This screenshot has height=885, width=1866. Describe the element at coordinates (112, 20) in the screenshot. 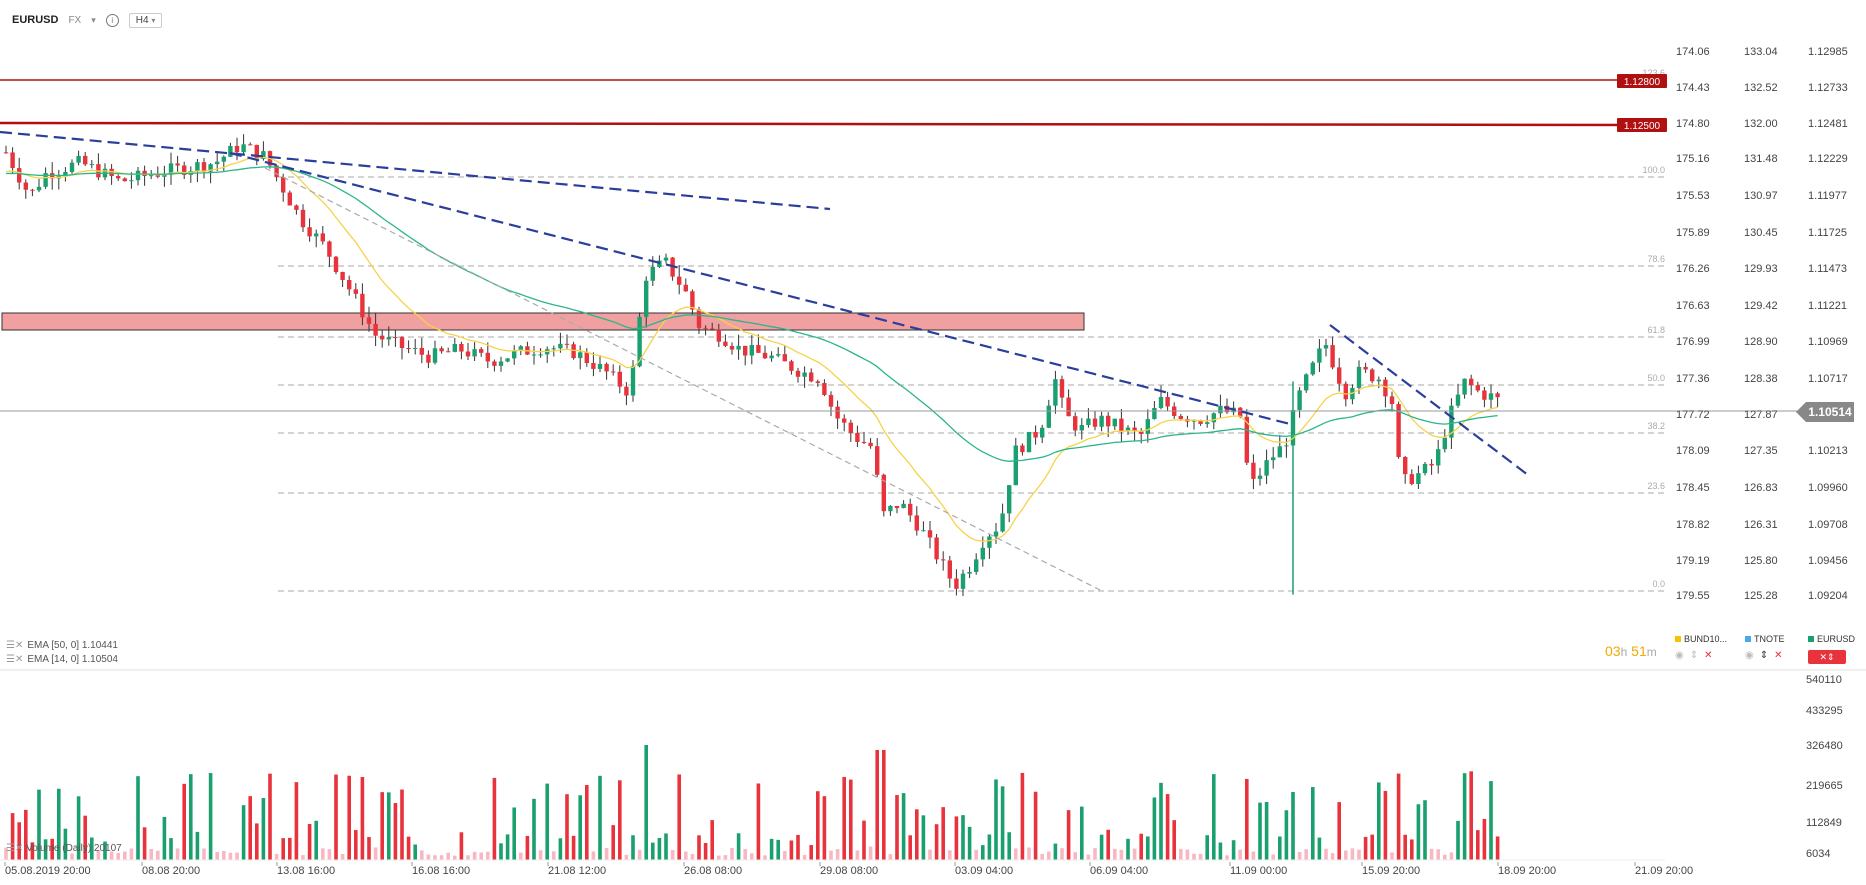

I see `info-icon: i` at that location.